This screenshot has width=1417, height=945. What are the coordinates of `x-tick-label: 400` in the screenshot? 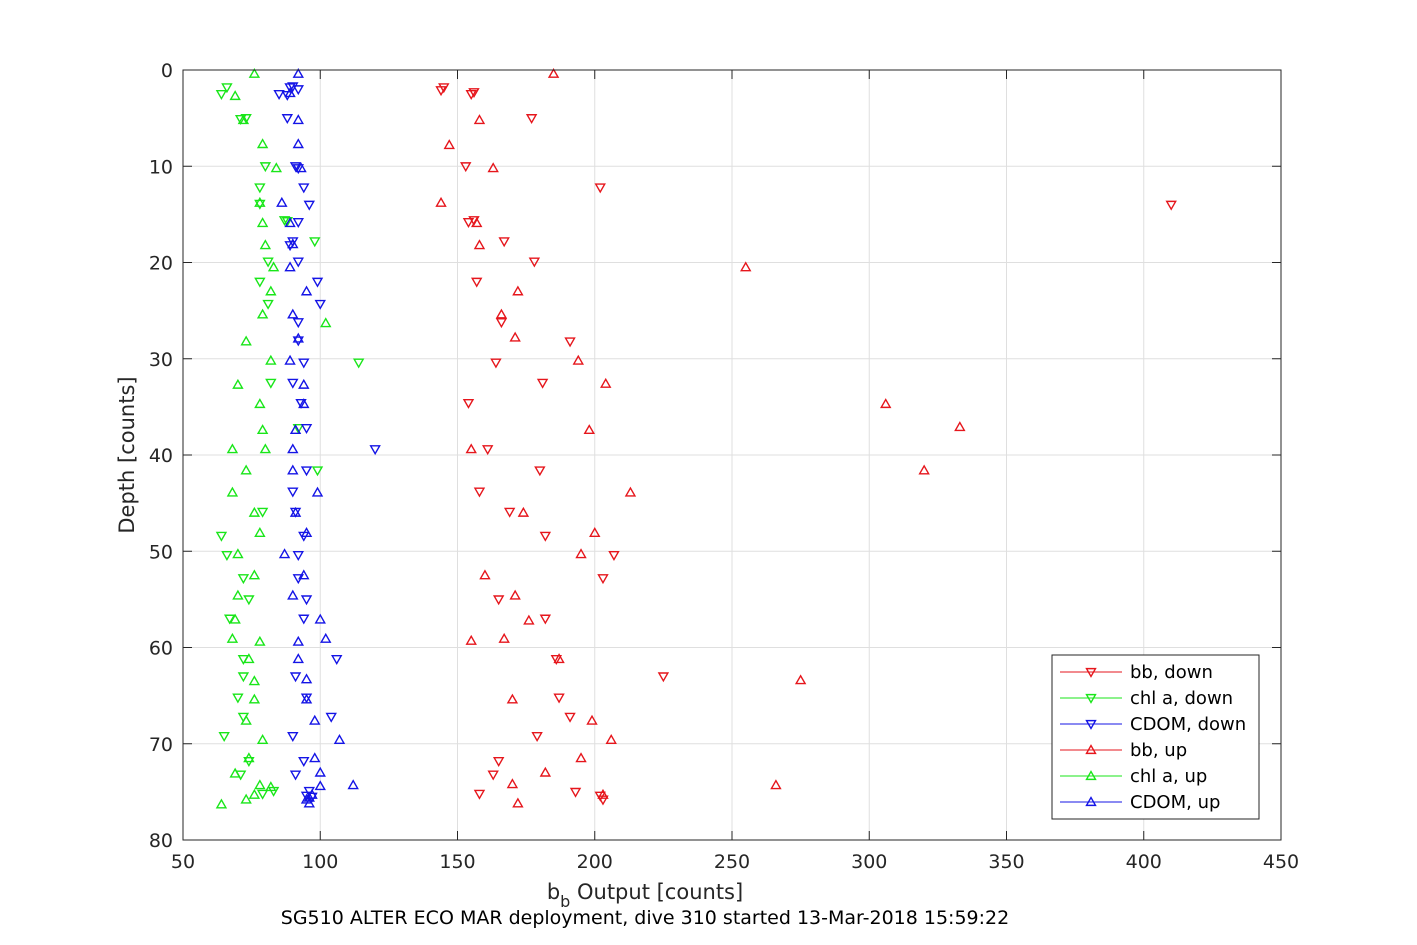 It's located at (1144, 862).